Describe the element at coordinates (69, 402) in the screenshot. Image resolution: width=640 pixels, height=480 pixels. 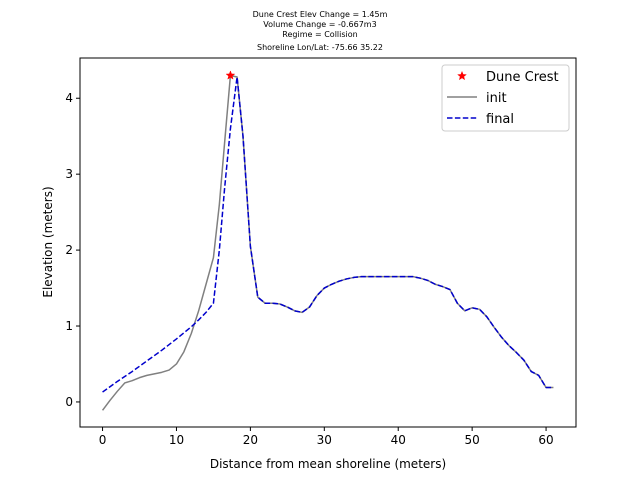
I see `y-tick-label: 0` at that location.